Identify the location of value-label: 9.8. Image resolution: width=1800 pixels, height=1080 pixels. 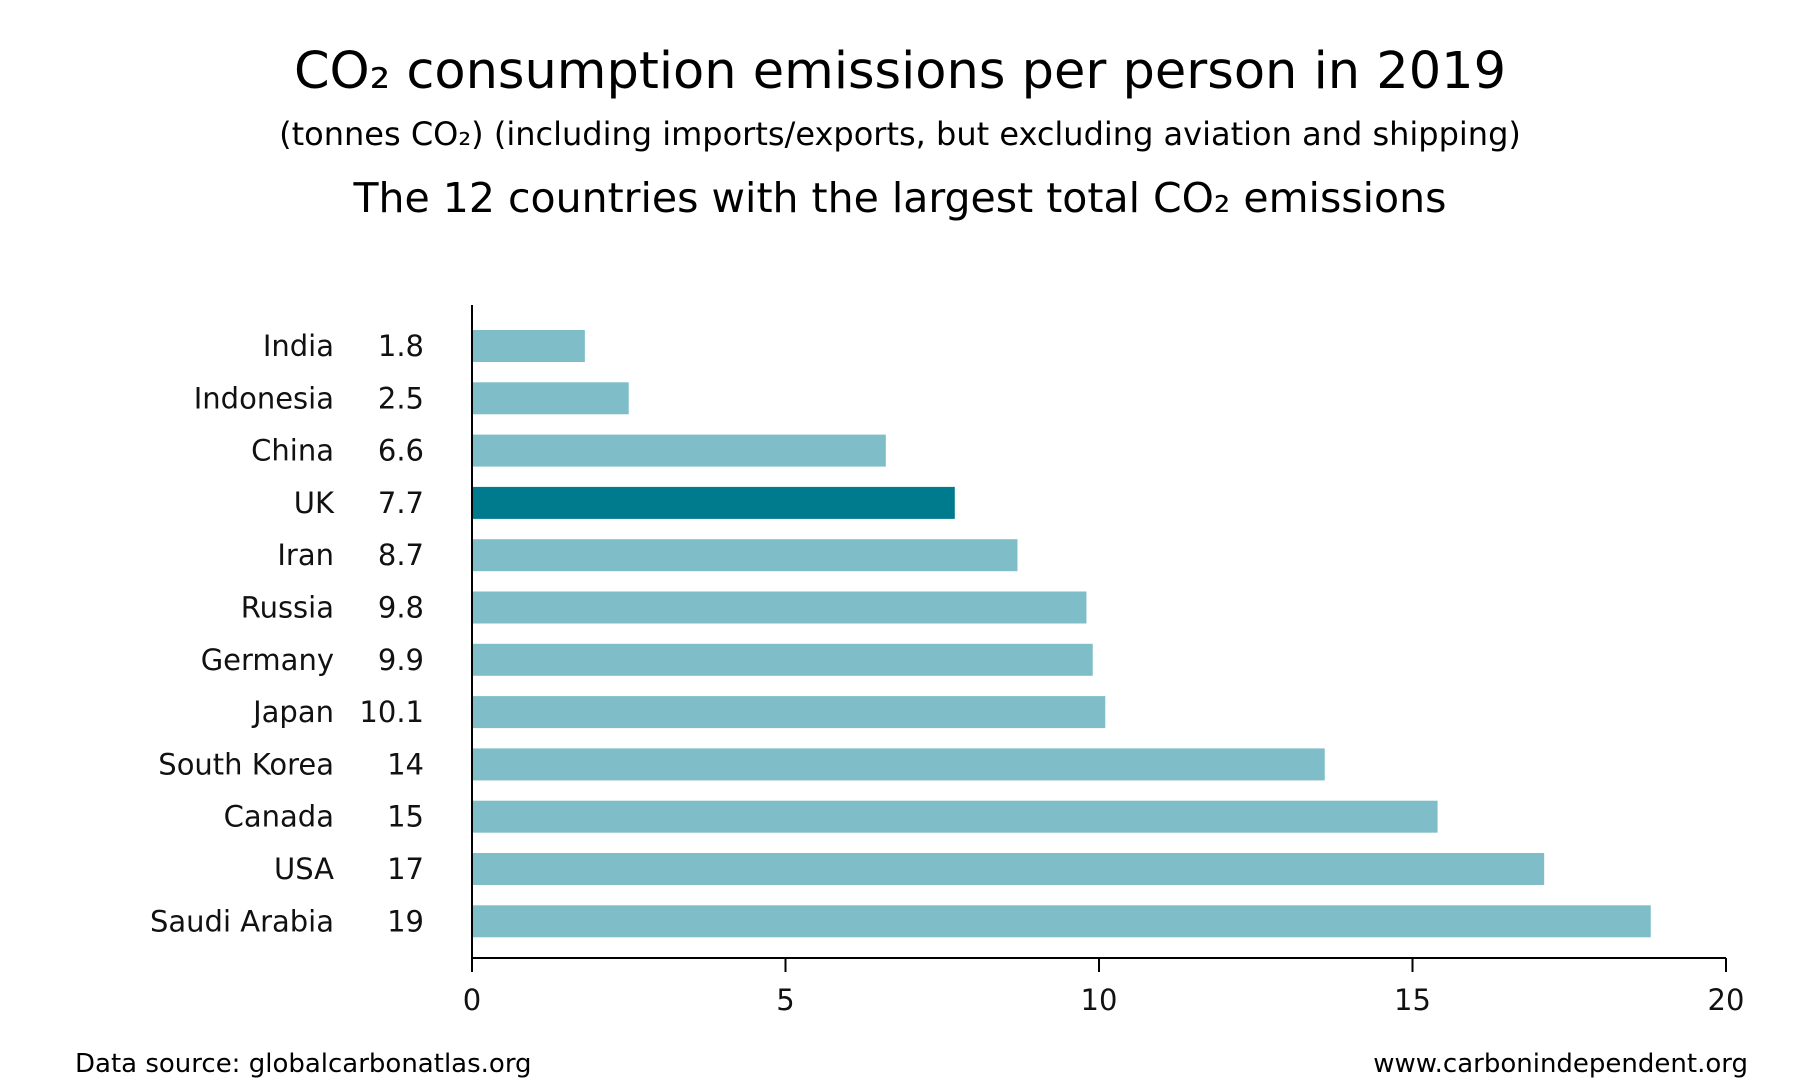
(401, 608).